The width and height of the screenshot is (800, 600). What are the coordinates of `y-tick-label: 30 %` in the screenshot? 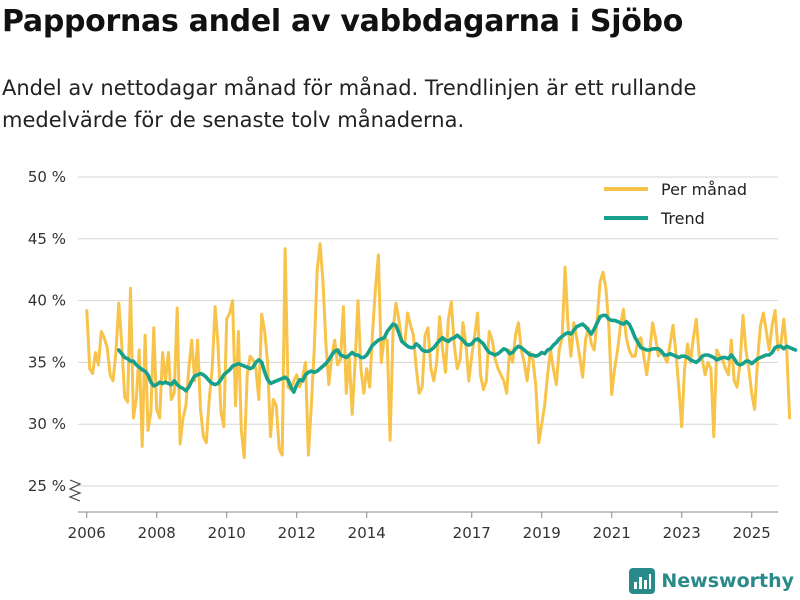 It's located at (47, 424).